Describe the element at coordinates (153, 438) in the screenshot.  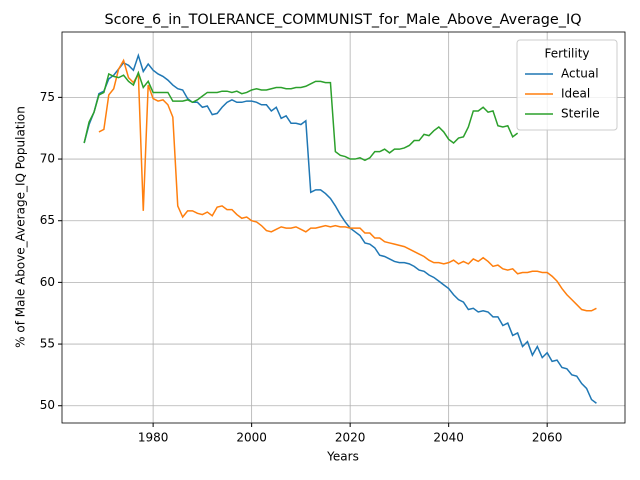
I see `x-tick-label: 1980` at that location.